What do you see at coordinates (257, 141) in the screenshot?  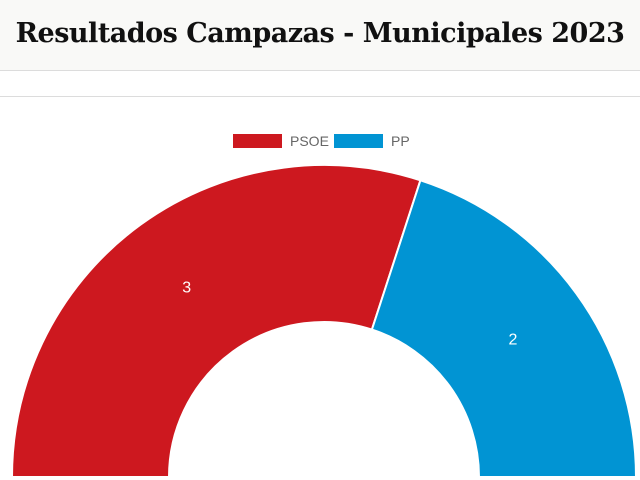 I see `legend-swatch-psoe` at bounding box center [257, 141].